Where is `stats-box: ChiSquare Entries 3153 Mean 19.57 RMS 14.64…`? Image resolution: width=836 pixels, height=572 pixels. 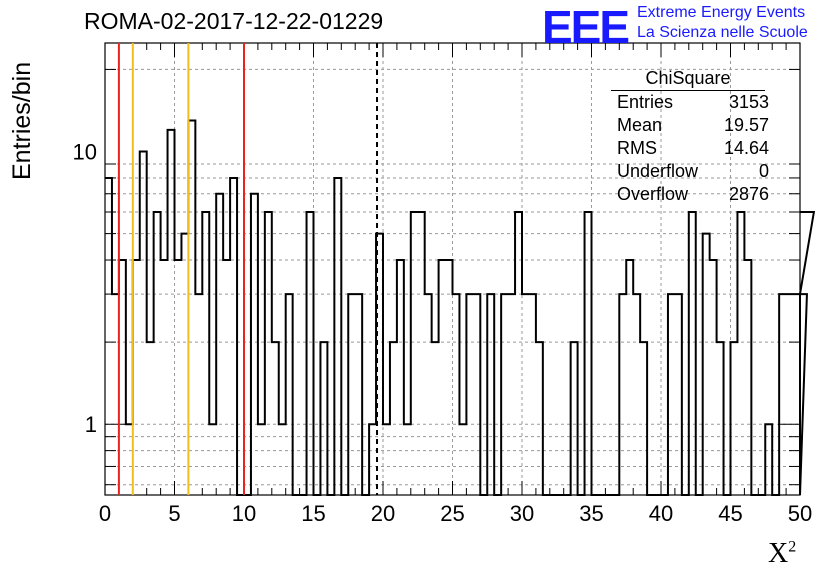 stats-box: ChiSquare Entries 3153 Mean 19.57 RMS 14.64… is located at coordinates (692, 136).